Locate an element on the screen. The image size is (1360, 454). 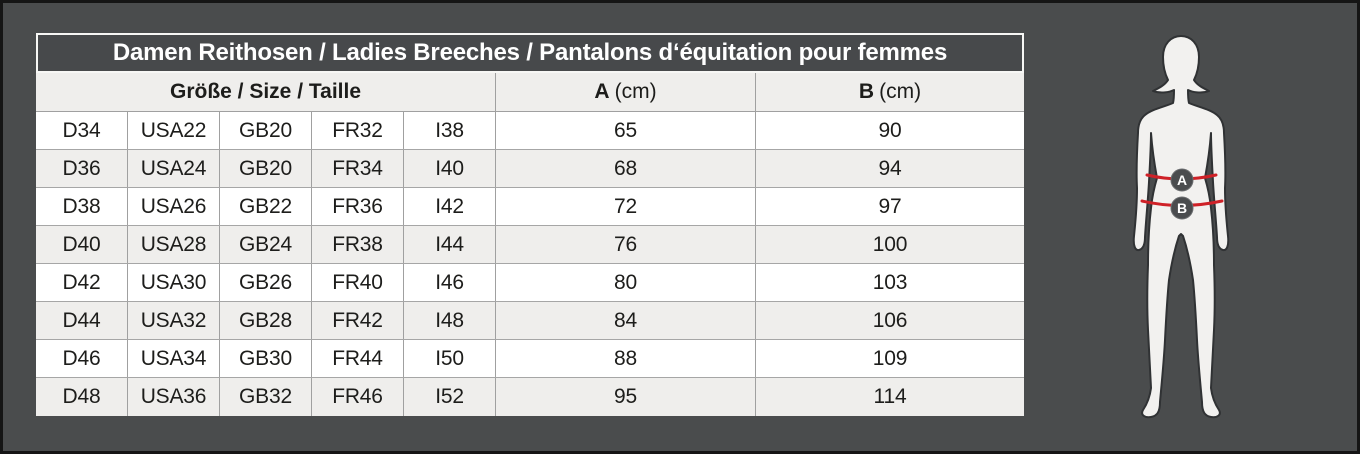
measurement-a-cell: 65 is located at coordinates (626, 130).